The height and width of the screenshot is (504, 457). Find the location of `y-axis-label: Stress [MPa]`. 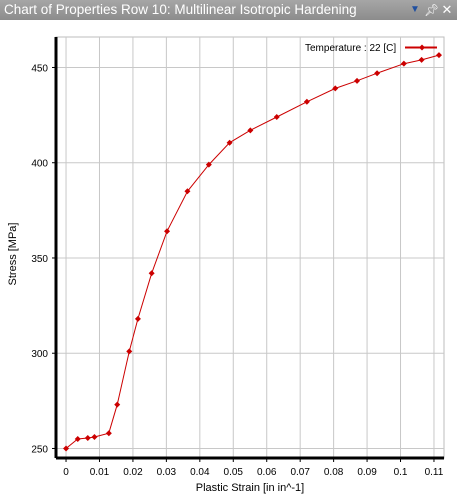

y-axis-label: Stress [MPa] is located at coordinates (13, 254).